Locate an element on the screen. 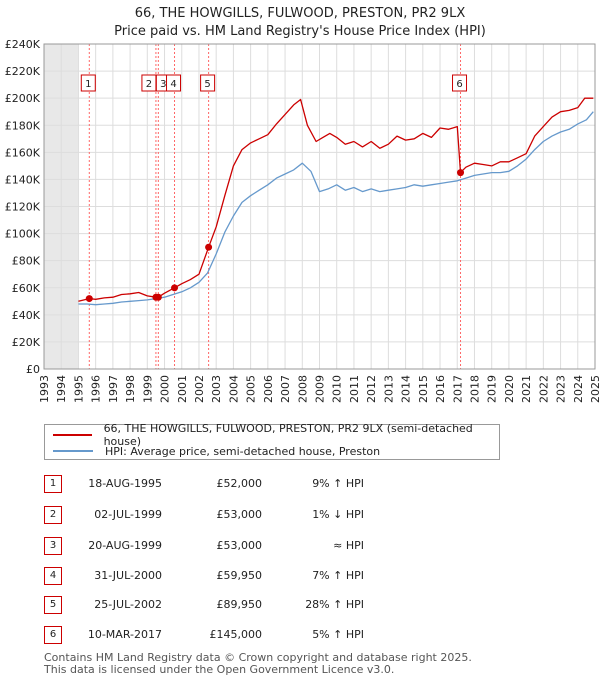 The image size is (600, 680). x-tick-label: 2023 is located at coordinates (561, 389).